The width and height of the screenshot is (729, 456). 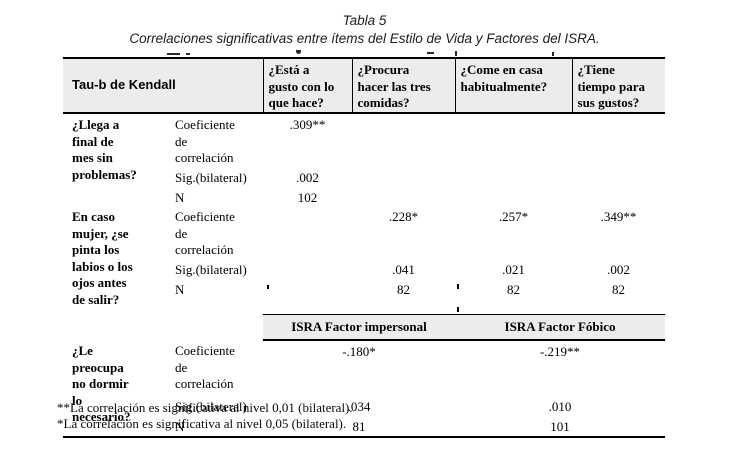 What do you see at coordinates (560, 406) in the screenshot?
I see `sig-value: .010` at bounding box center [560, 406].